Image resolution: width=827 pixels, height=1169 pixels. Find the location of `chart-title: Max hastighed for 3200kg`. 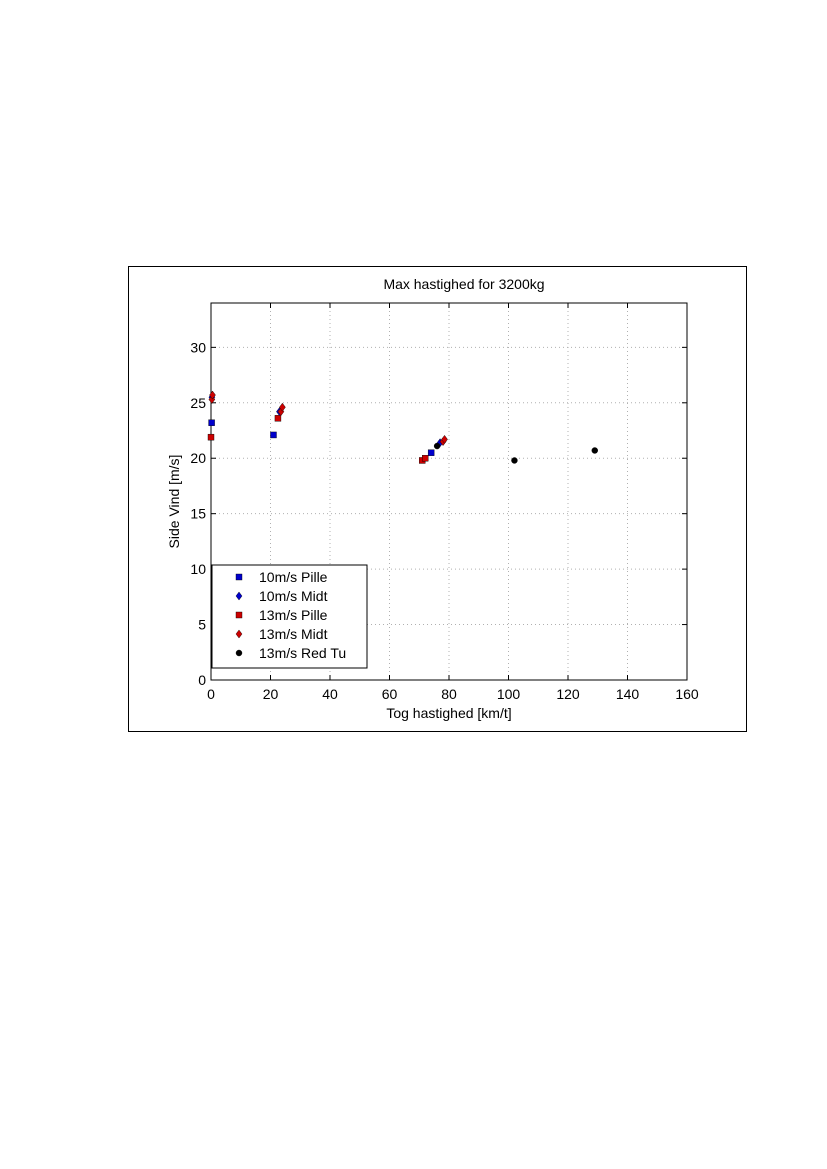

chart-title: Max hastighed for 3200kg is located at coordinates (463, 284).